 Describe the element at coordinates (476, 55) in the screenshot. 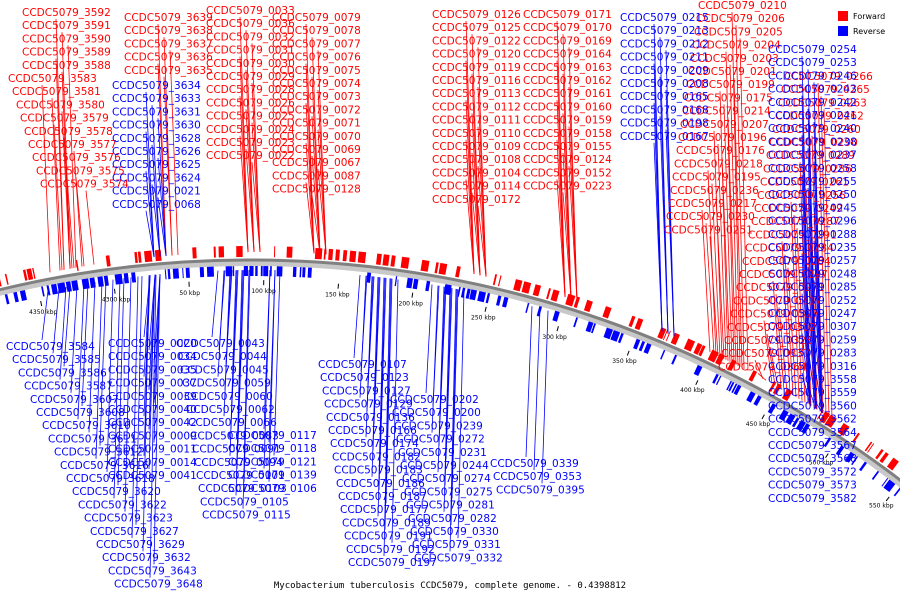

I see `forward-gene-label: CCDC5079_0120` at that location.